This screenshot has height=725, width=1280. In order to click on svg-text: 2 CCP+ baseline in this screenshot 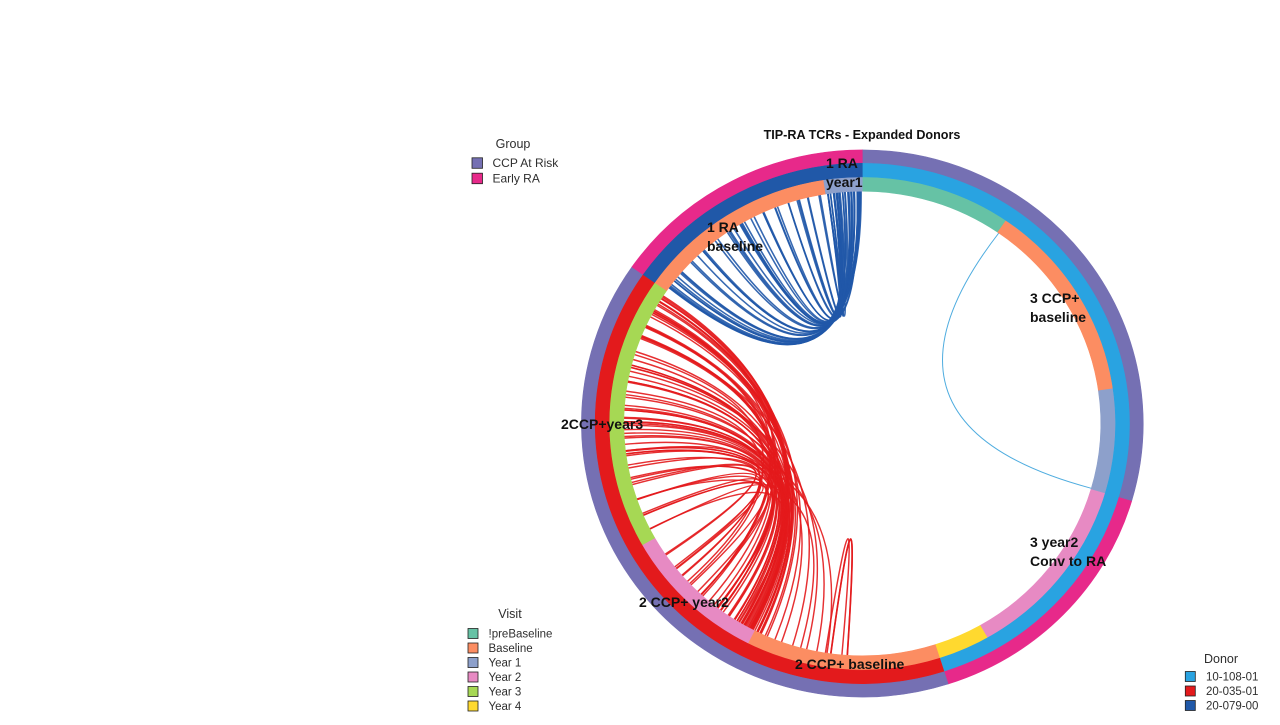, I will do `click(850, 664)`.